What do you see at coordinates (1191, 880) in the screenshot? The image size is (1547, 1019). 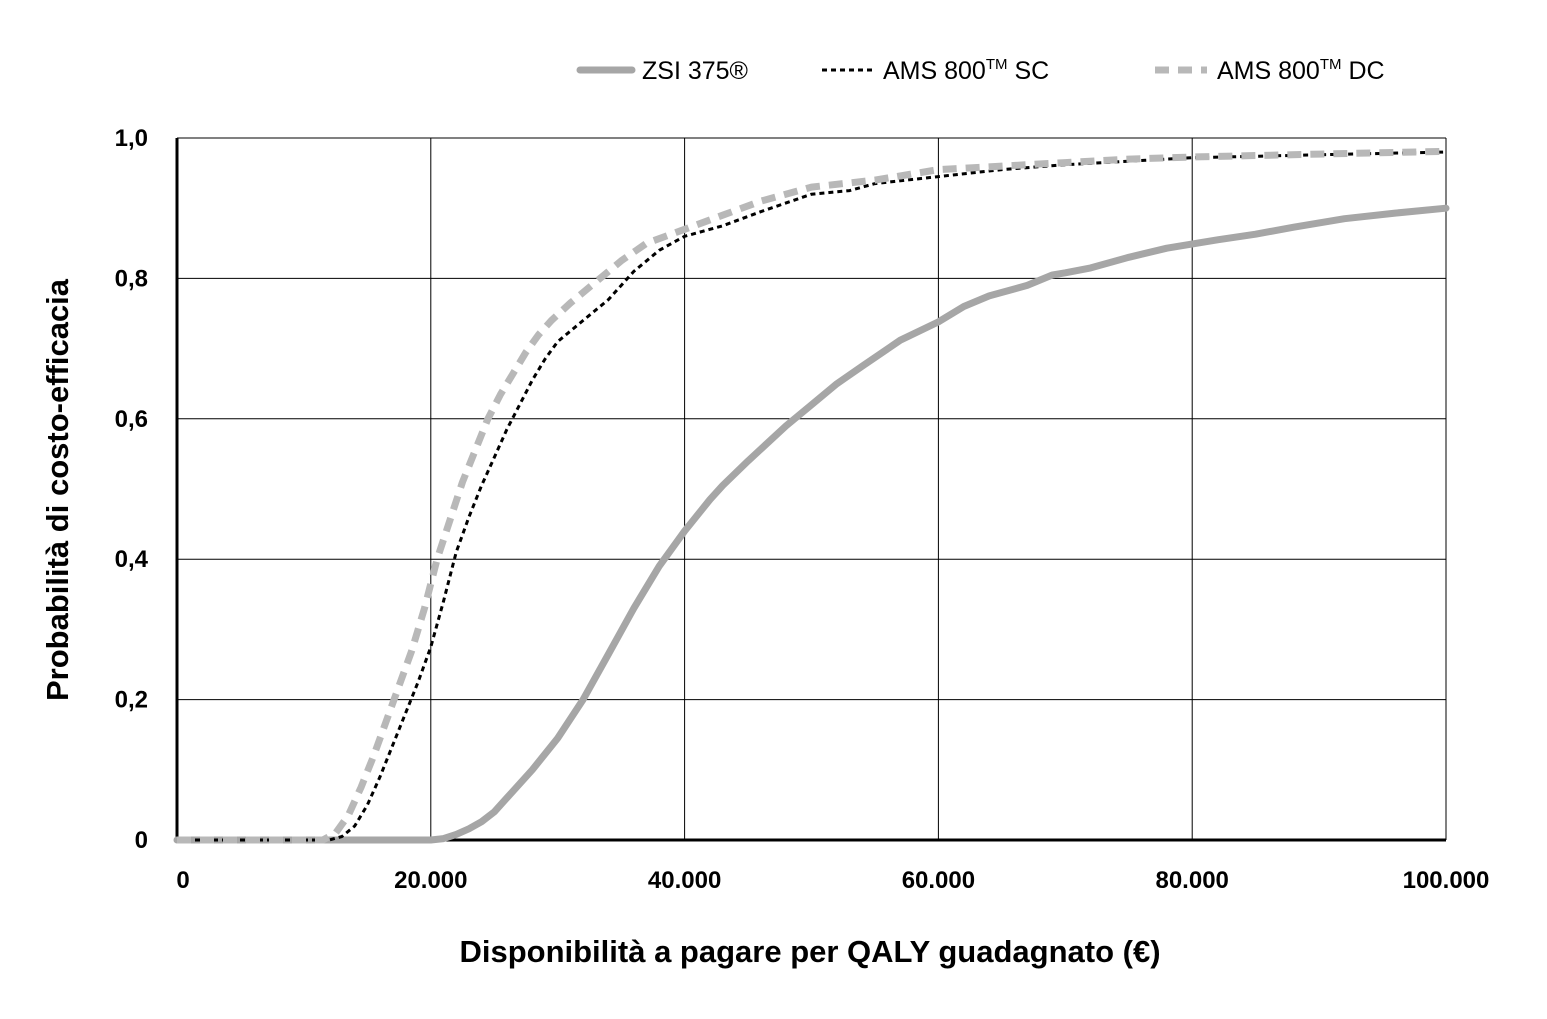 I see `x-tick-label: 80.000` at bounding box center [1191, 880].